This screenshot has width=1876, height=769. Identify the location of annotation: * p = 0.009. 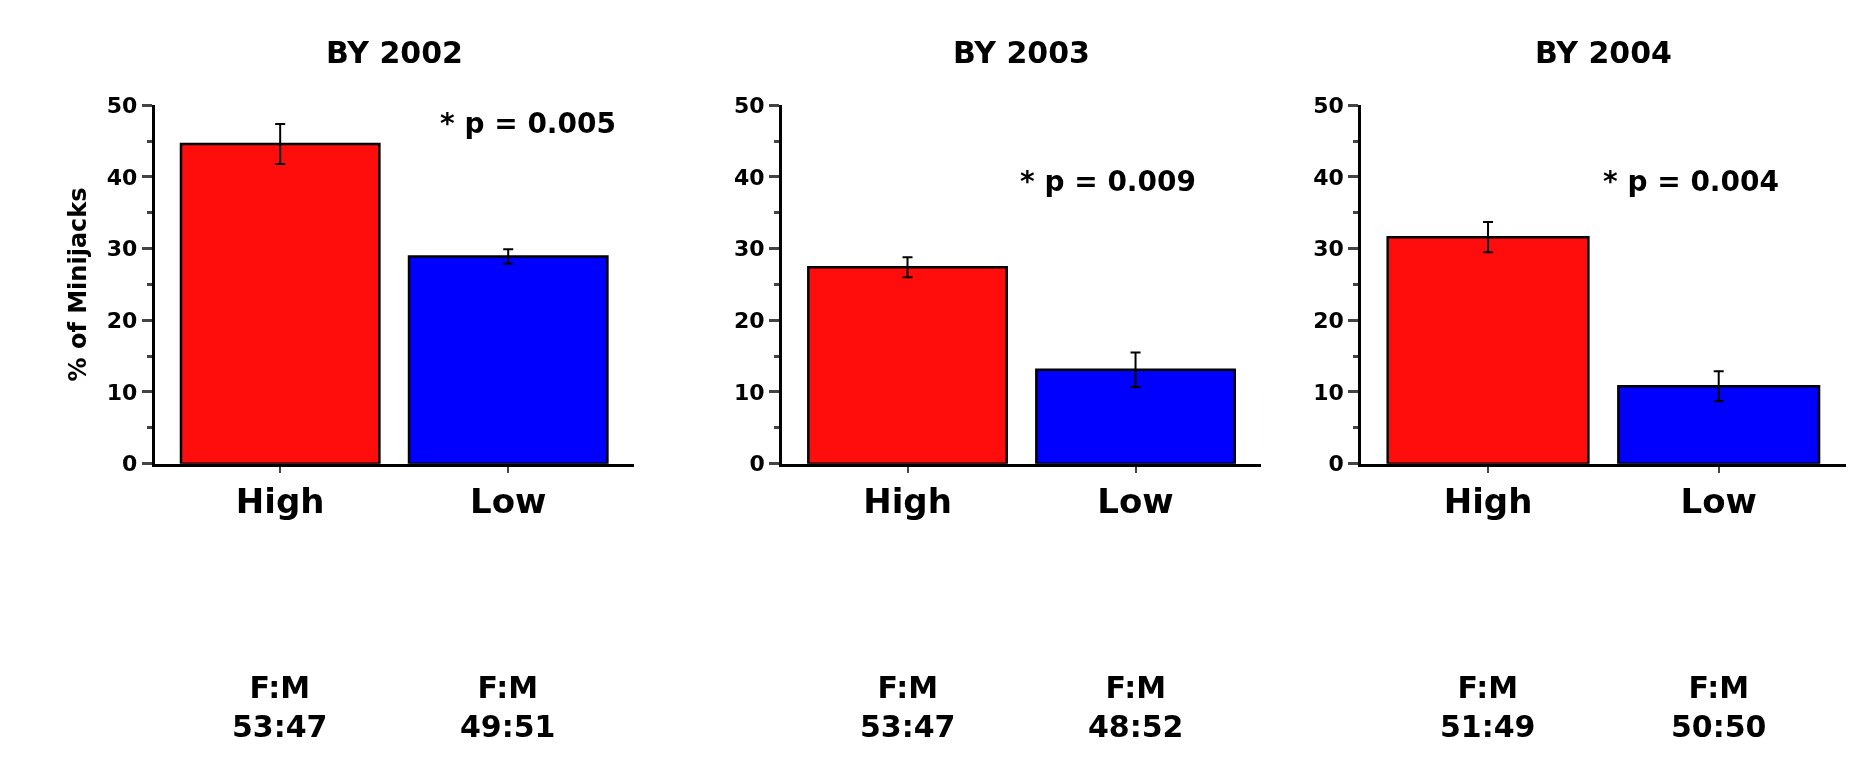
(1108, 181).